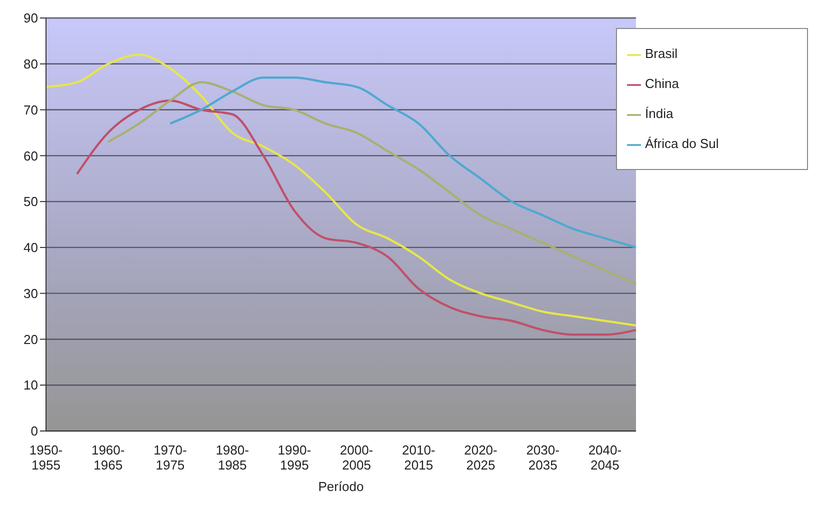 The height and width of the screenshot is (508, 838). I want to click on x-tick-label: 2030-2035, so click(543, 457).